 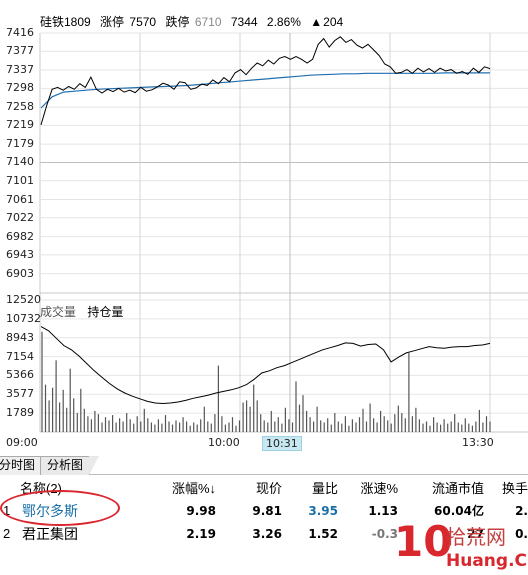 I want to click on volume-tick-label: 8943, so click(x=20, y=337).